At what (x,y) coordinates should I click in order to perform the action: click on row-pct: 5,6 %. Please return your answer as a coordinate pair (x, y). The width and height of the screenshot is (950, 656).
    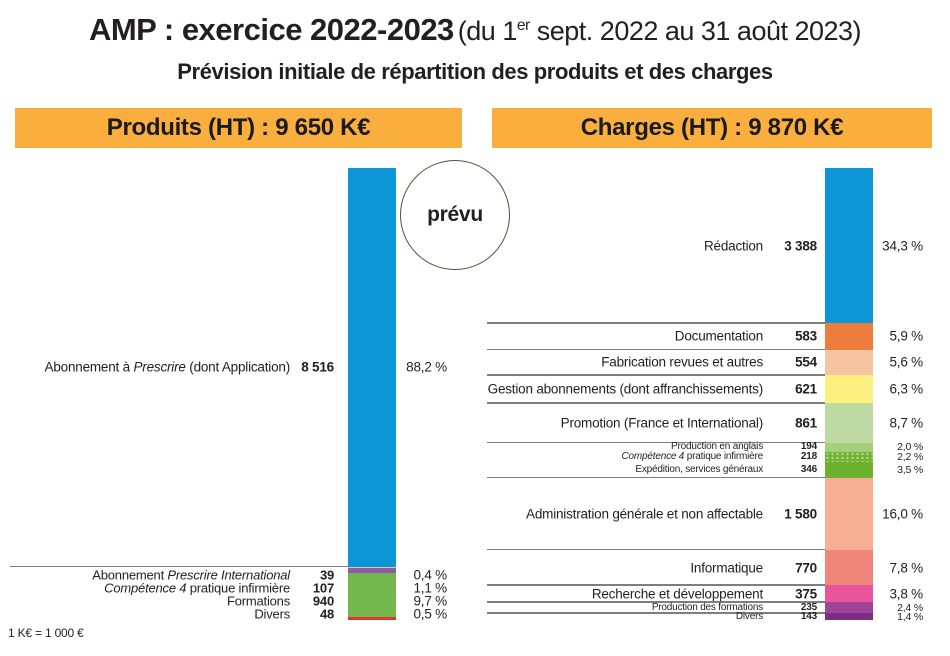
    Looking at the image, I should click on (906, 362).